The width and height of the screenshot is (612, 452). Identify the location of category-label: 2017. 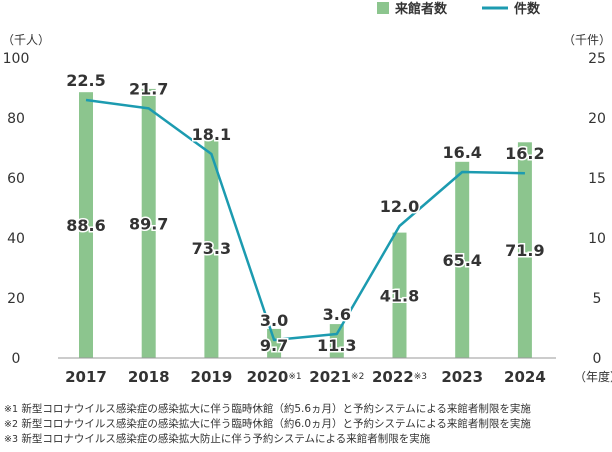
(86, 377).